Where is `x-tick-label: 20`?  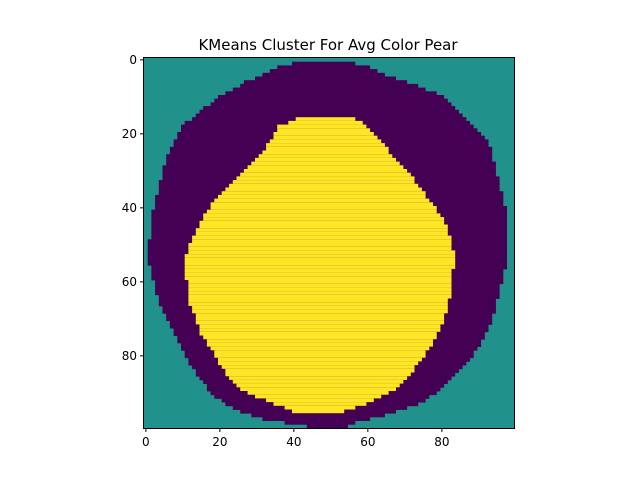
x-tick-label: 20 is located at coordinates (219, 442).